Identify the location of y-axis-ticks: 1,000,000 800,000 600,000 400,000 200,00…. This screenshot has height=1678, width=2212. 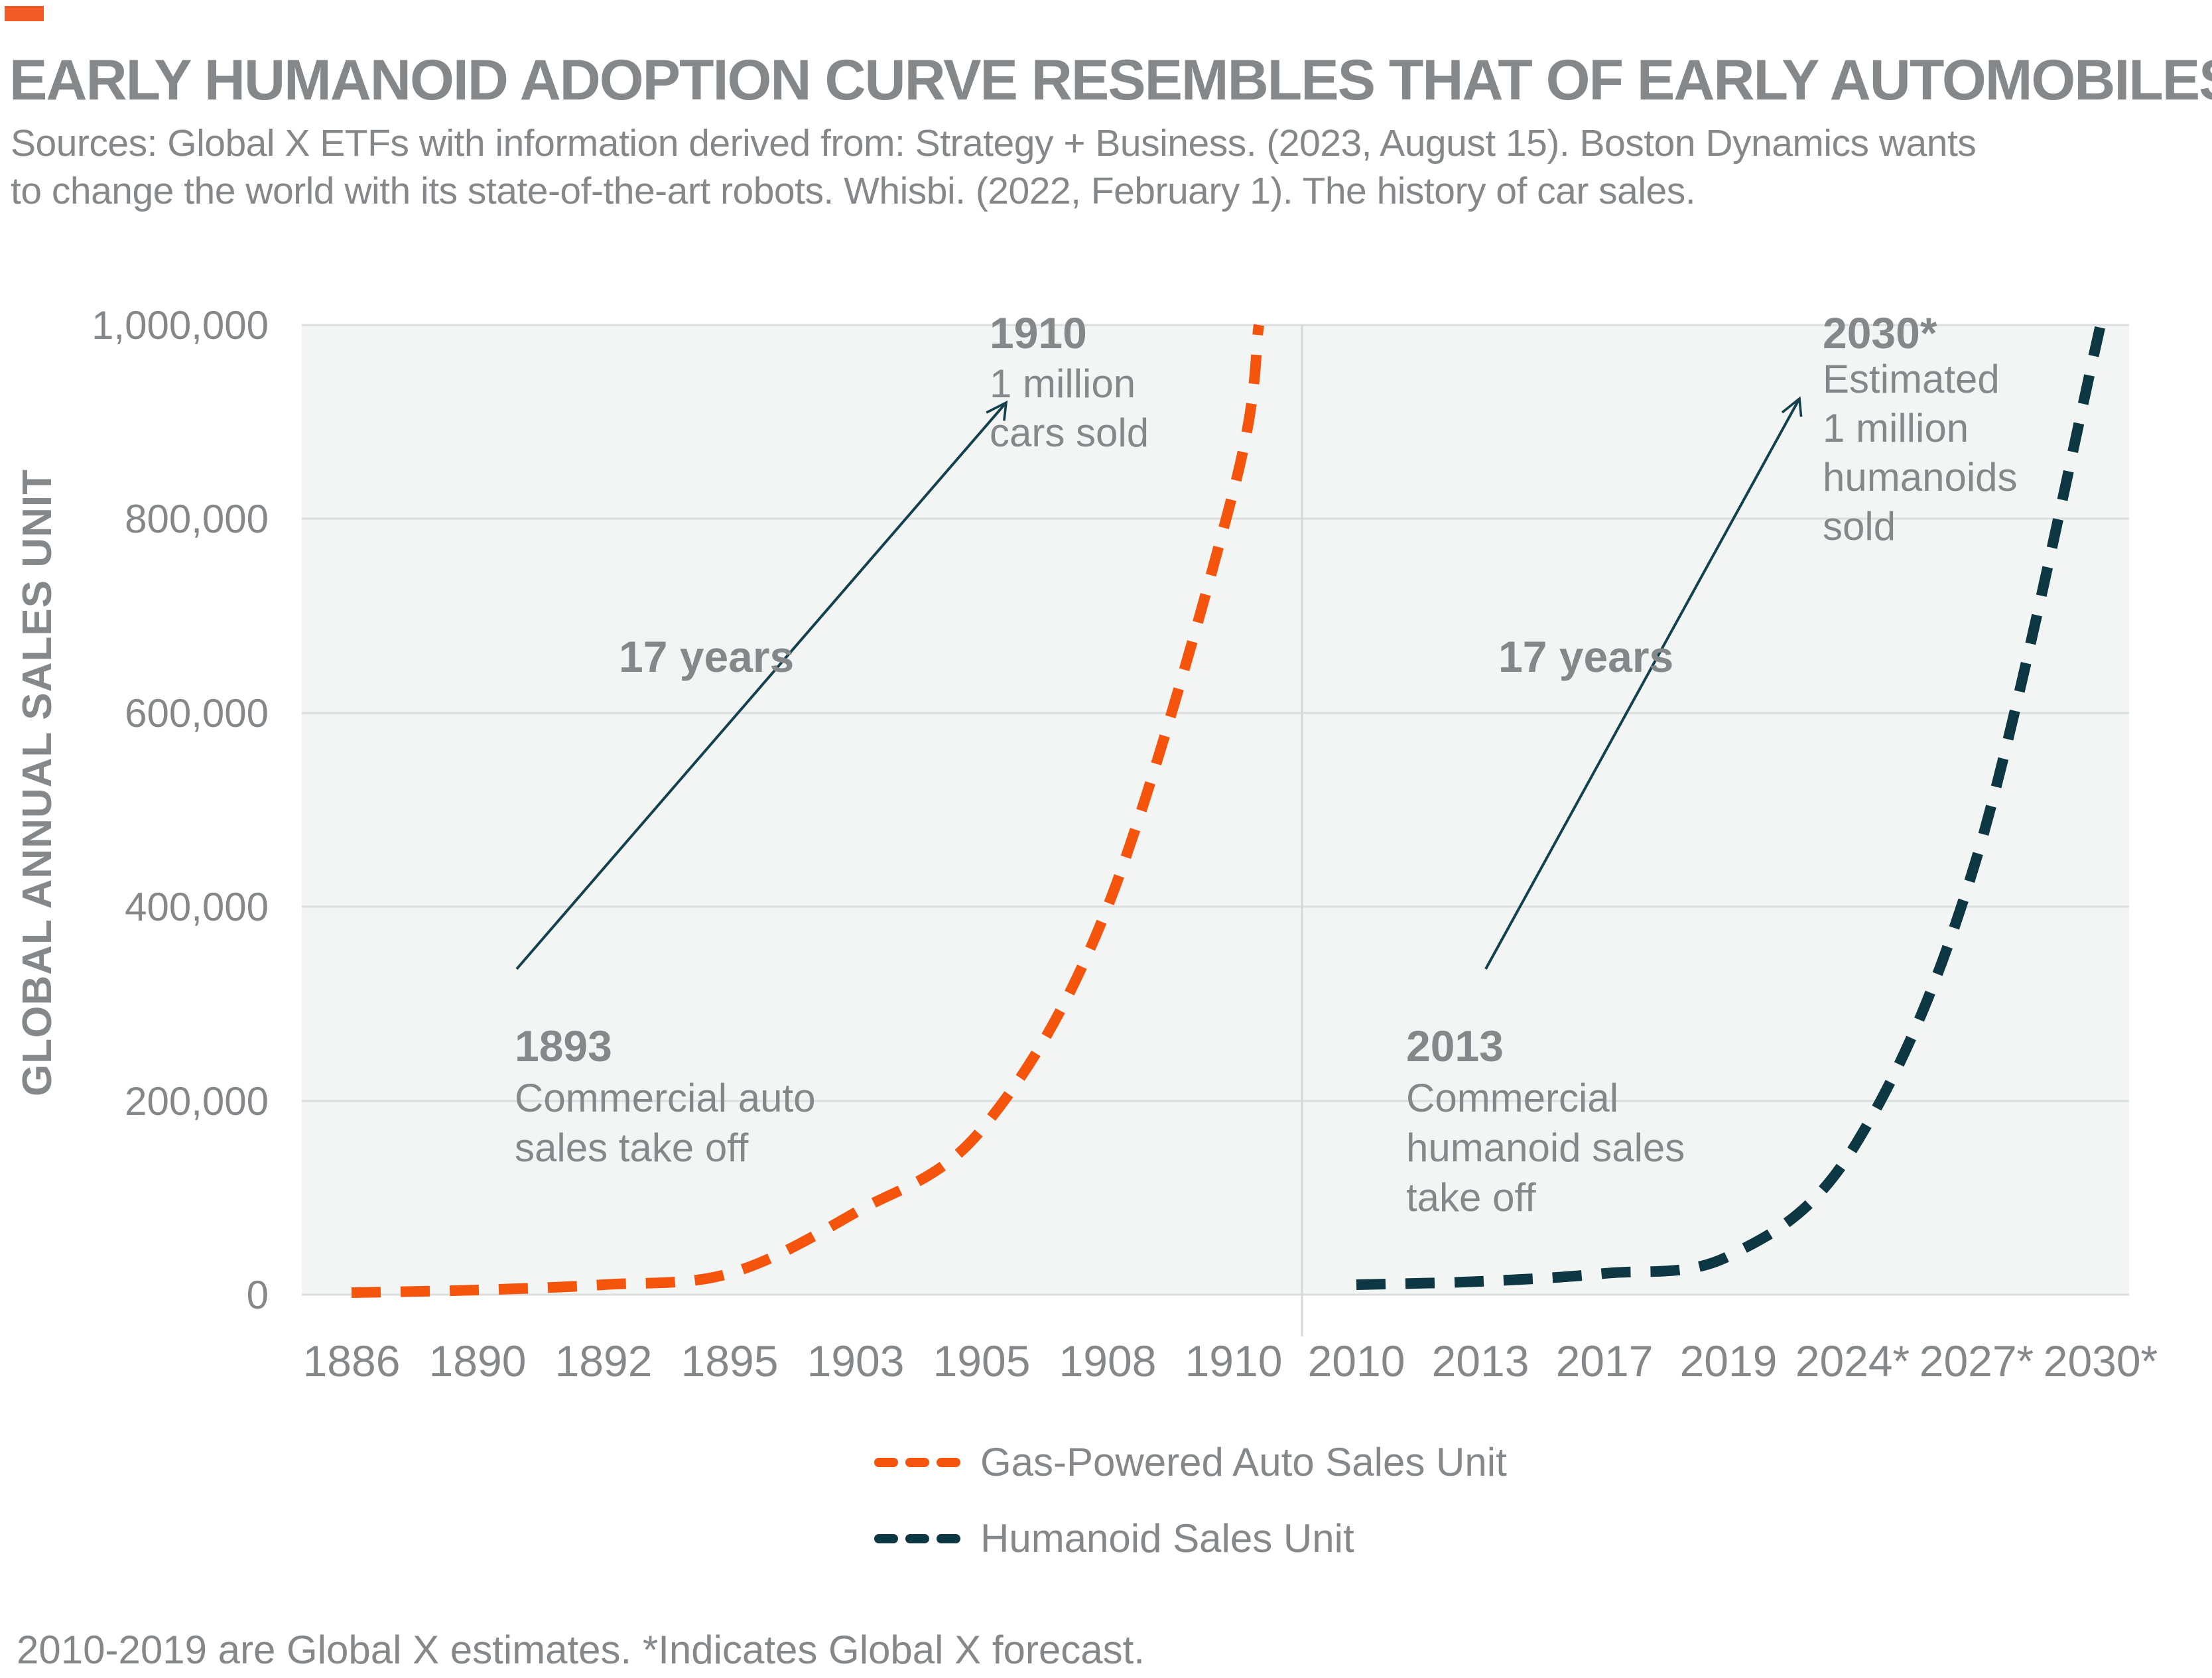
(180, 810).